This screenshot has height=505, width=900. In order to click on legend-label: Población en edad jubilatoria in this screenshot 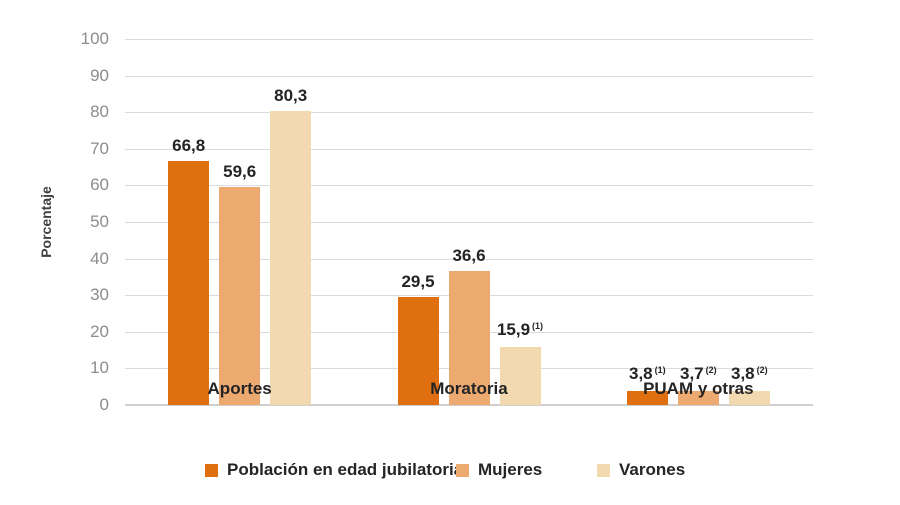, I will do `click(345, 469)`.